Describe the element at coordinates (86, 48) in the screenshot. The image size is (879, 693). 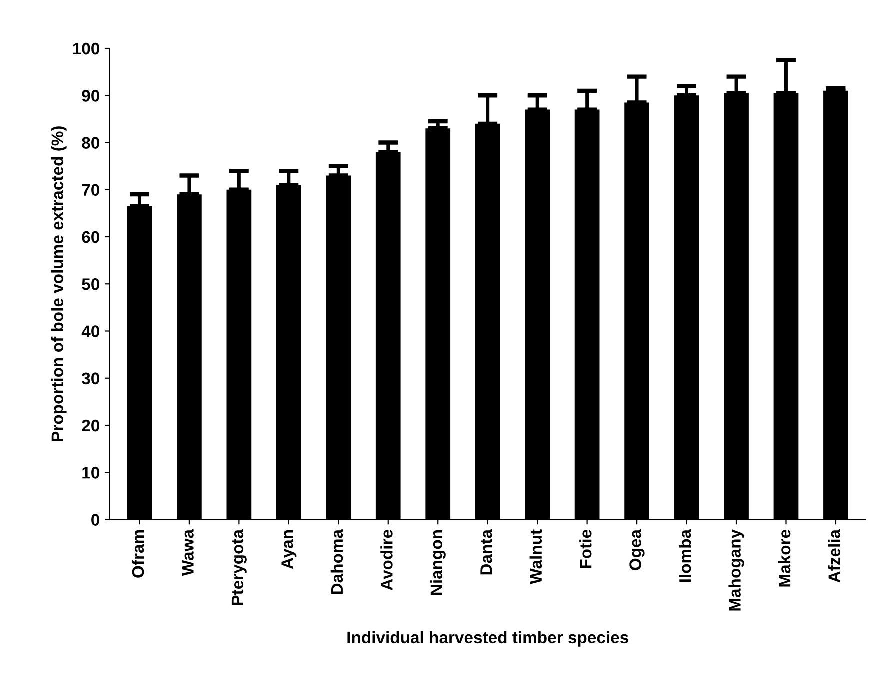
I see `y-tick-label: 100` at that location.